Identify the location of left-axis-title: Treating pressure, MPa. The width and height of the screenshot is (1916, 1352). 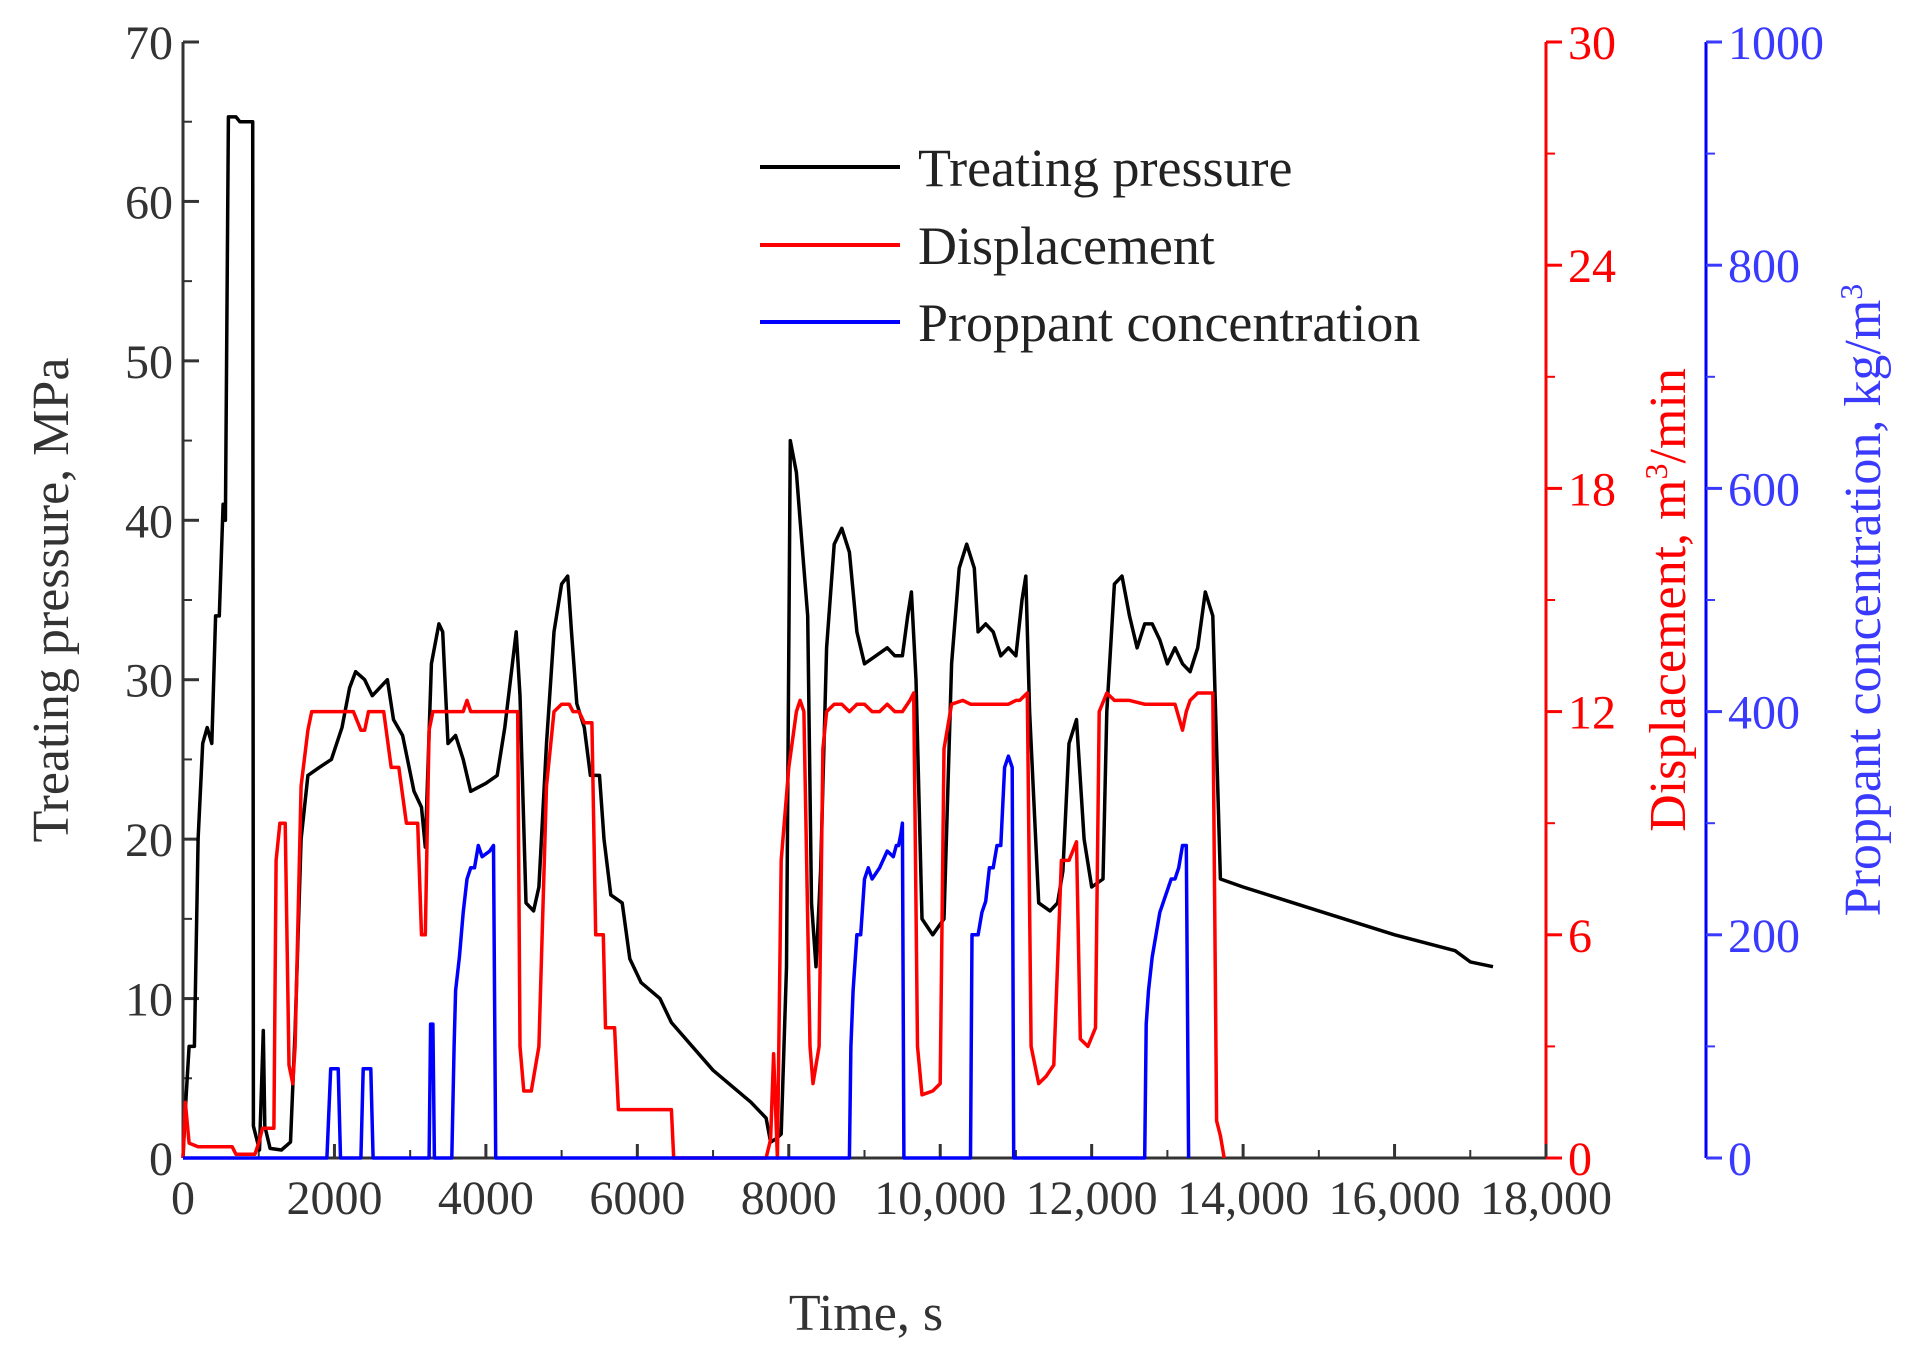
(51, 600).